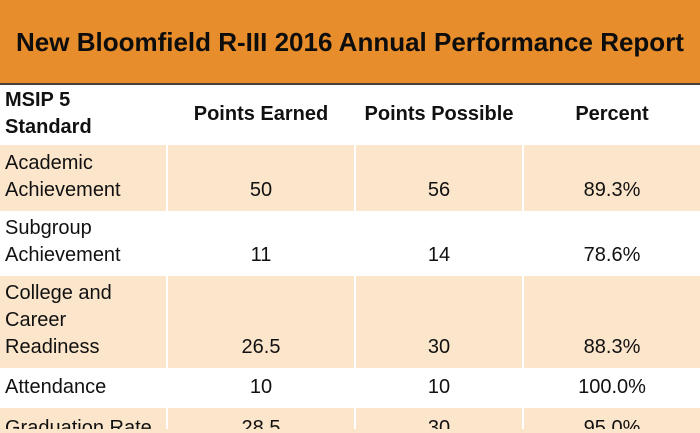 This screenshot has width=700, height=433. Describe the element at coordinates (440, 178) in the screenshot. I see `points-possible-cell: 56` at that location.